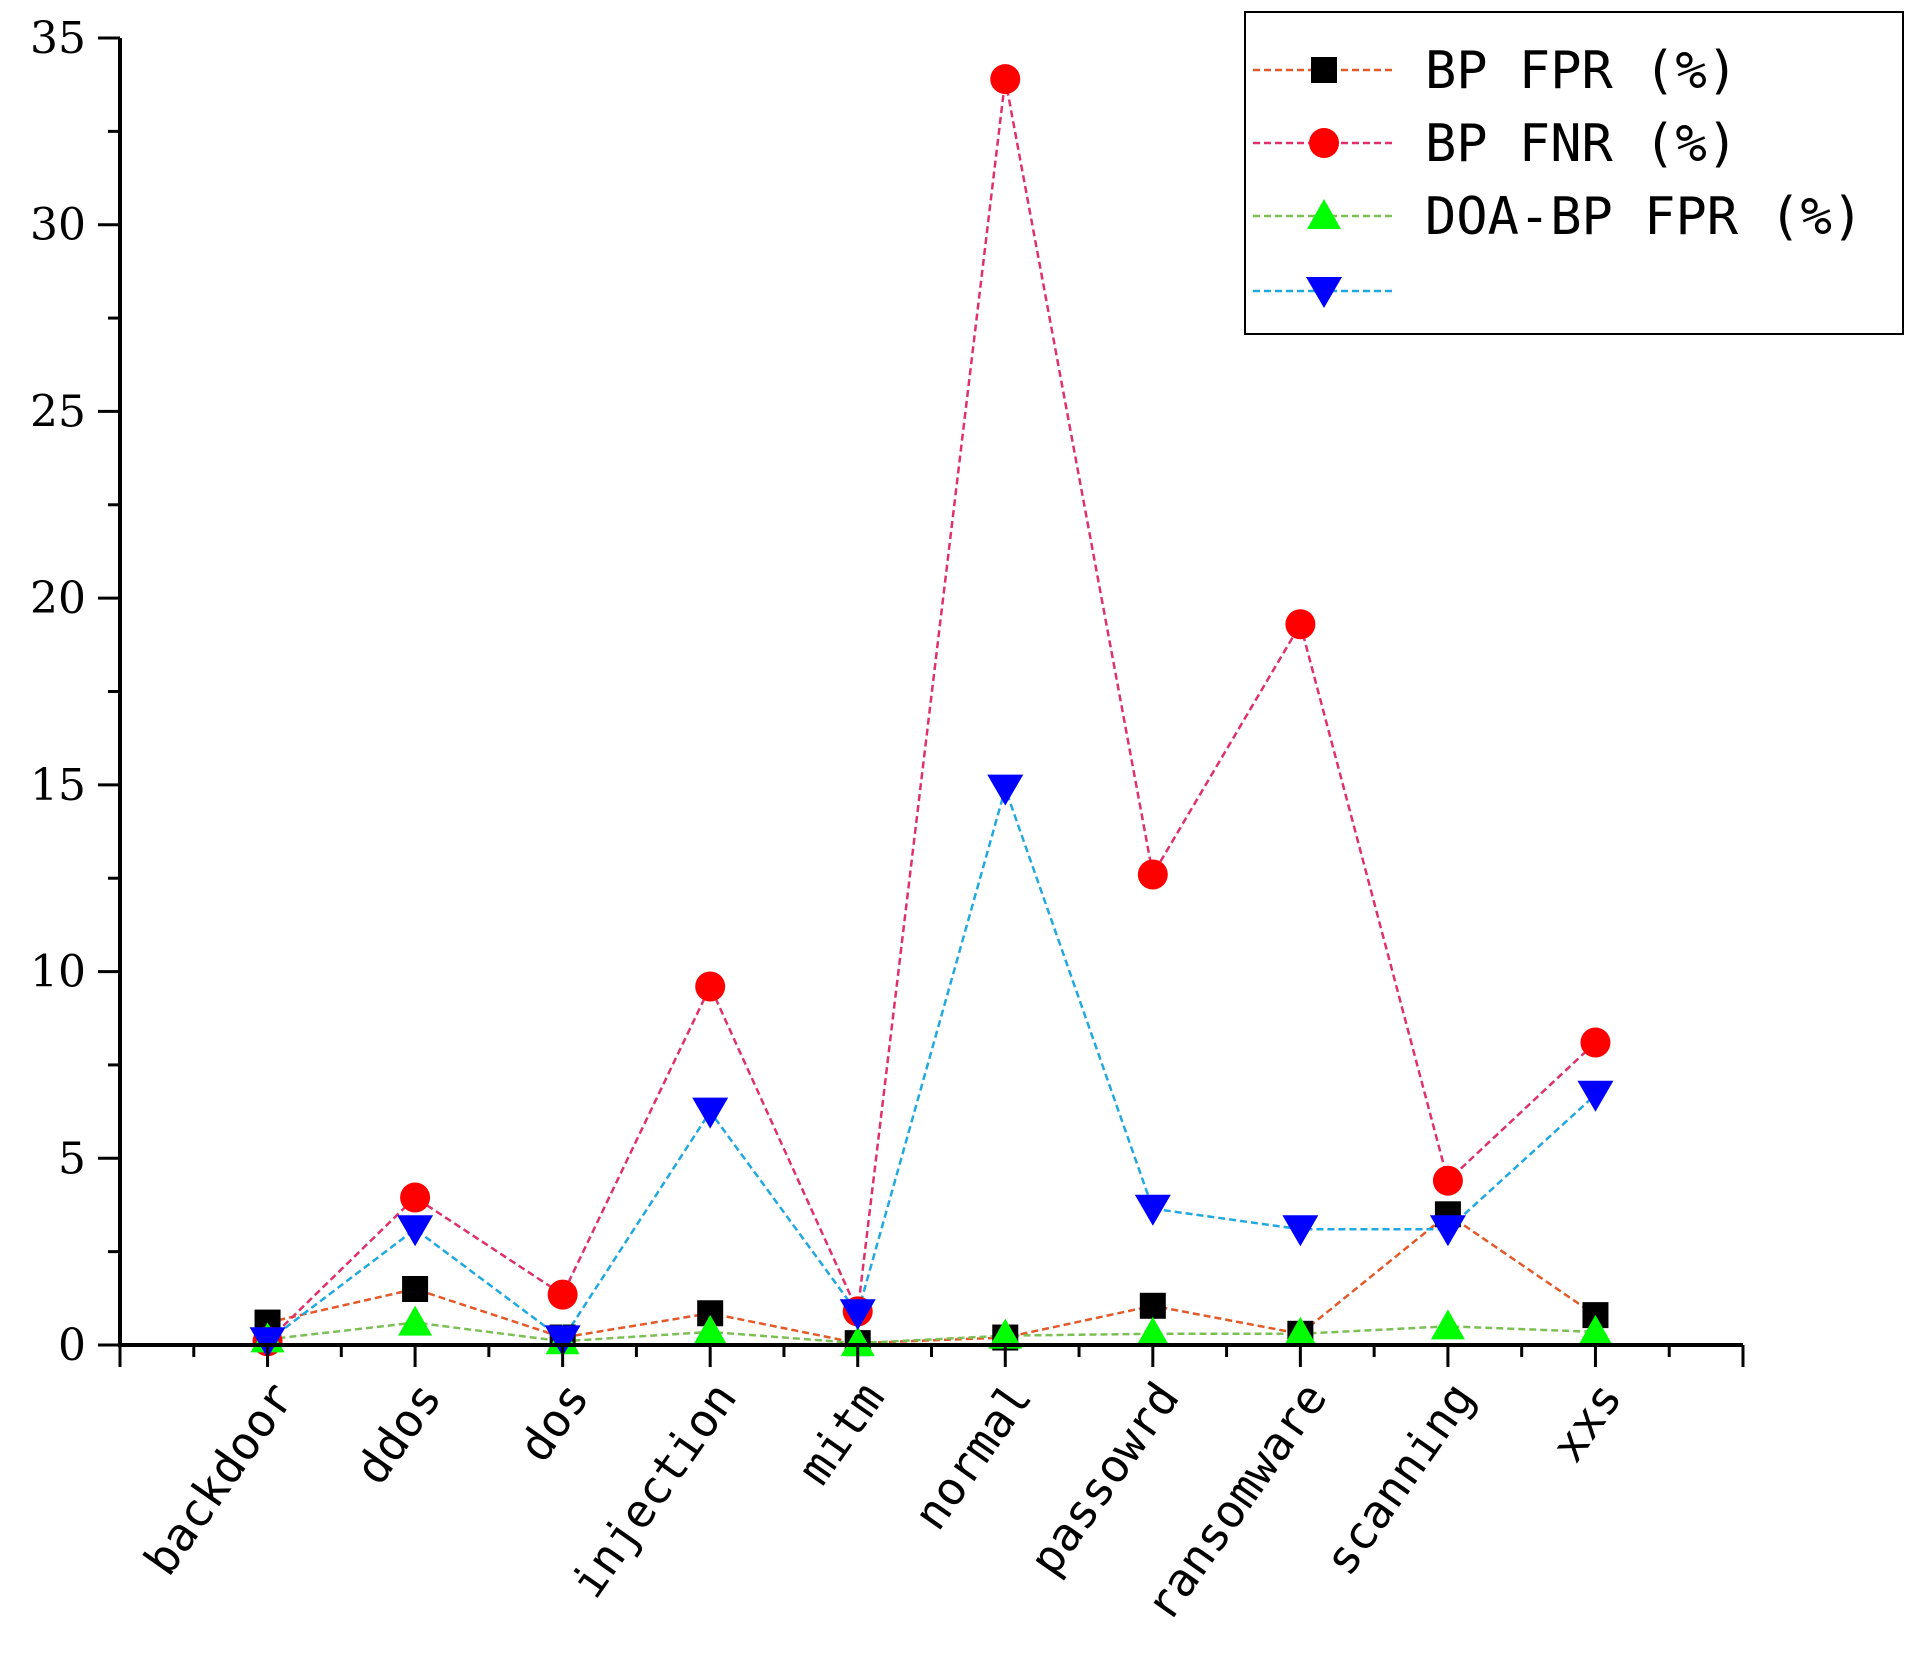  I want to click on y-tick-label: 20, so click(58, 598).